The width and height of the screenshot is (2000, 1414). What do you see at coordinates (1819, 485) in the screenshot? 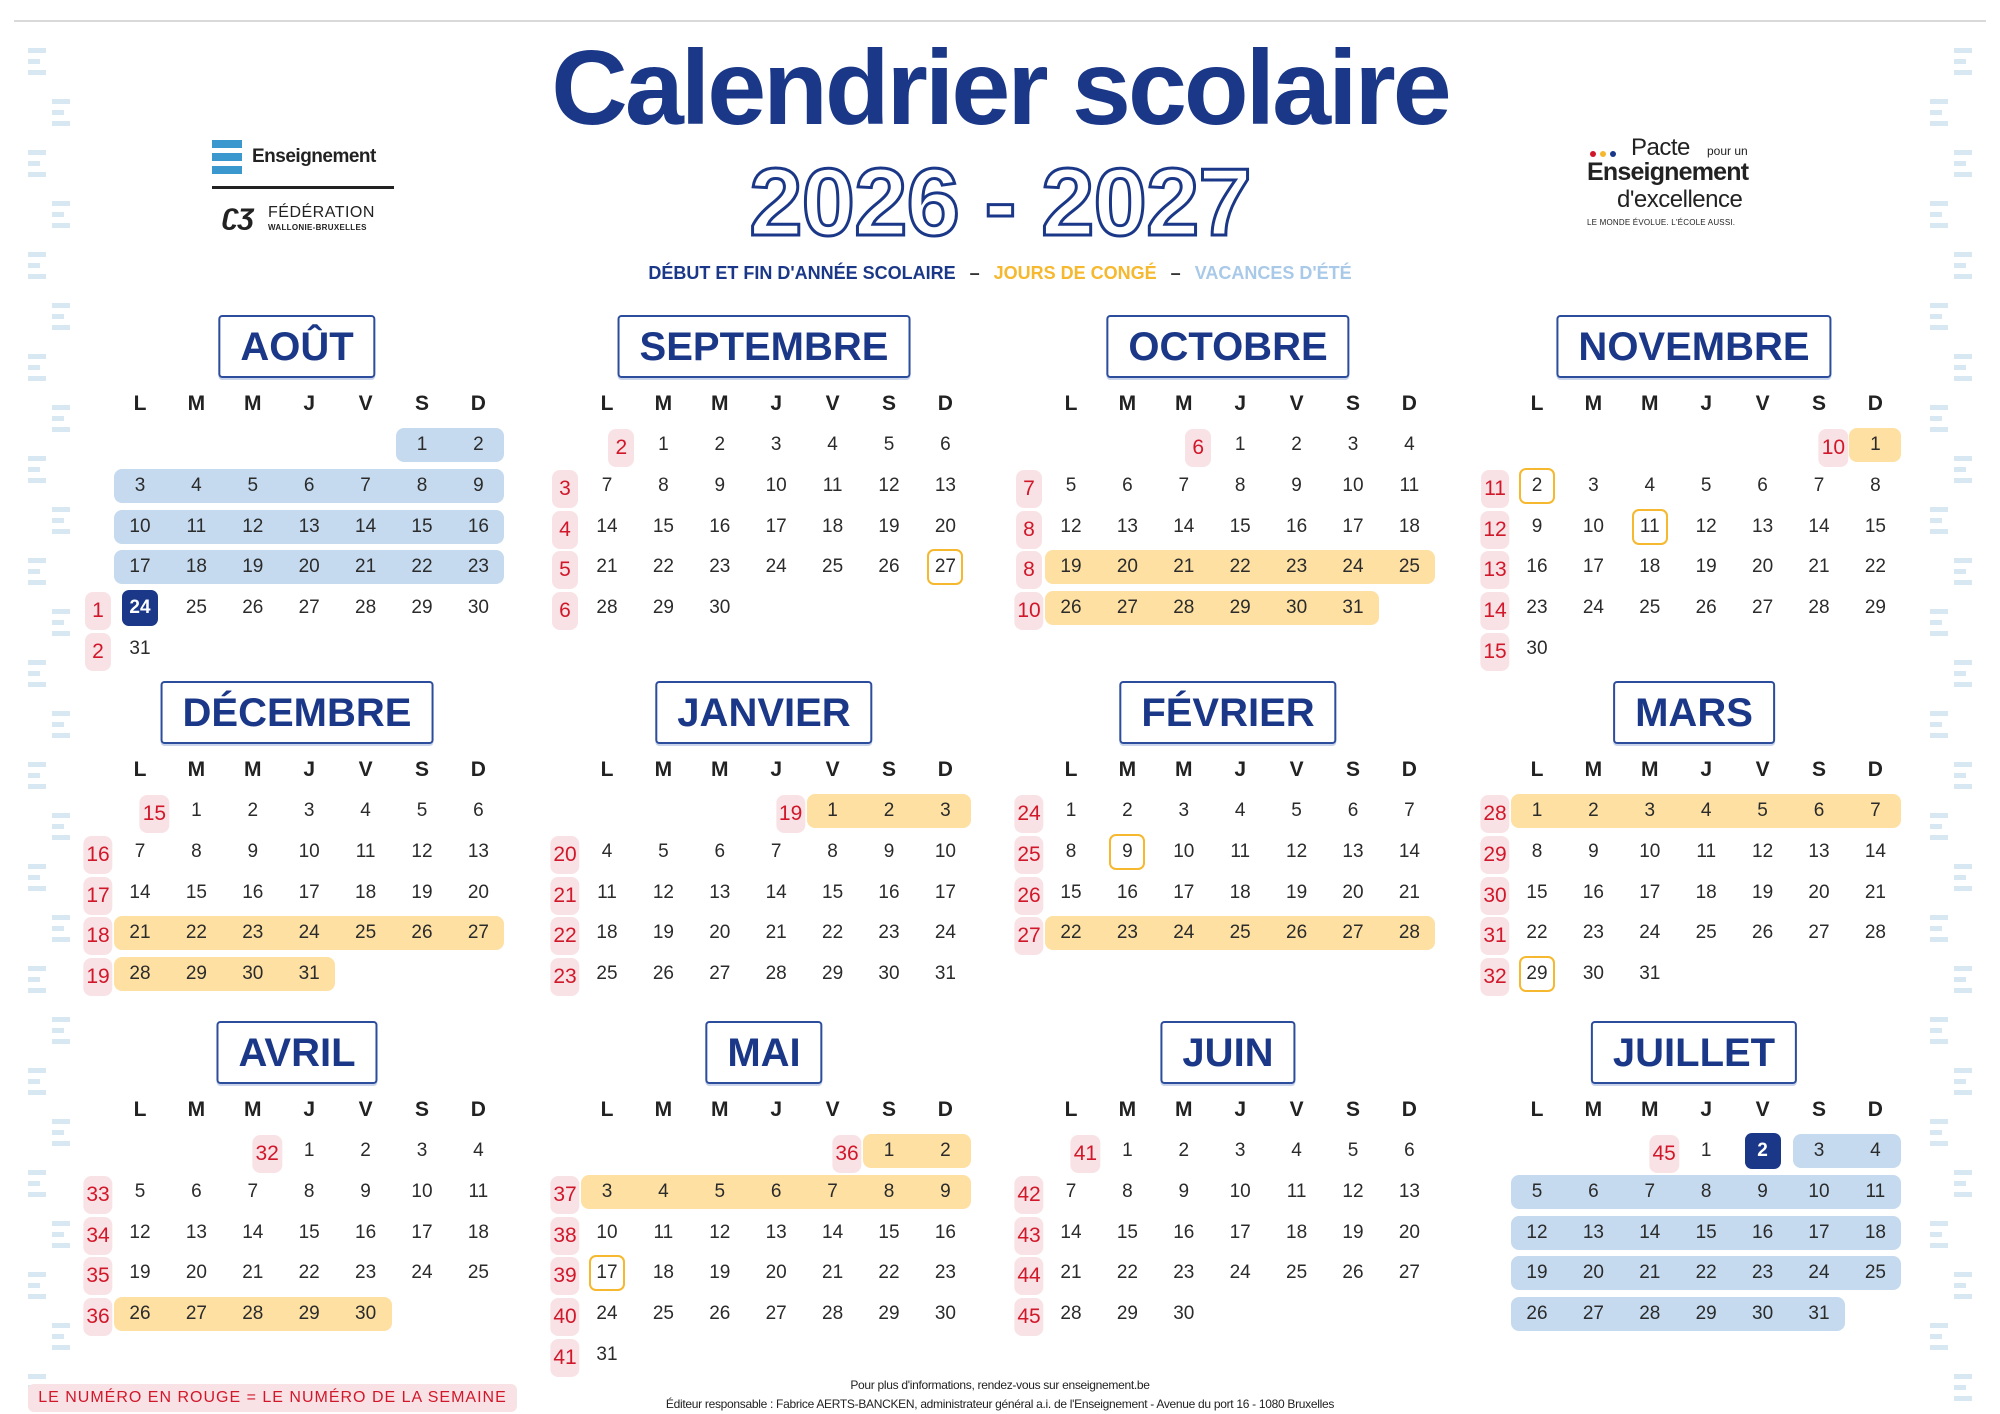
I see `day-cell: 7` at bounding box center [1819, 485].